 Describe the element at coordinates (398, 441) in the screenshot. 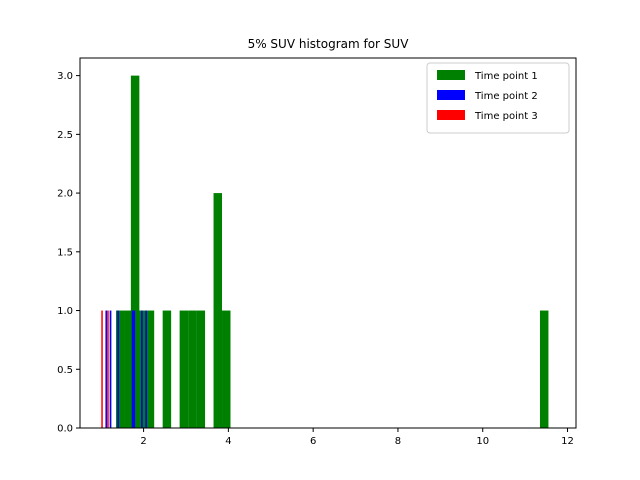

I see `x-tick-label: 8` at that location.